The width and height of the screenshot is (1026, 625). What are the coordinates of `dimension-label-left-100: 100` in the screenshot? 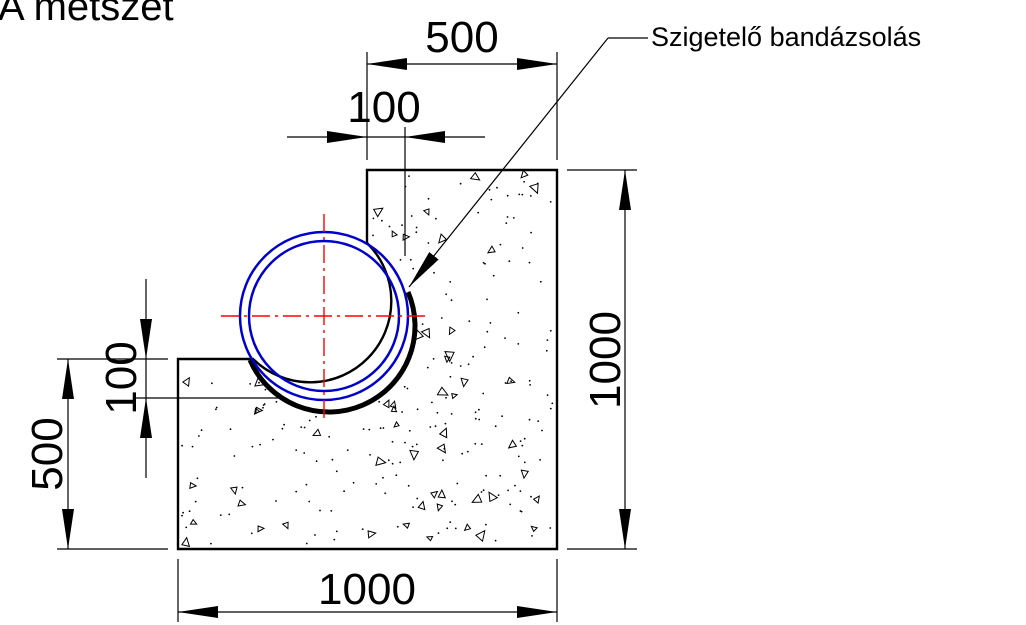 It's located at (121, 377).